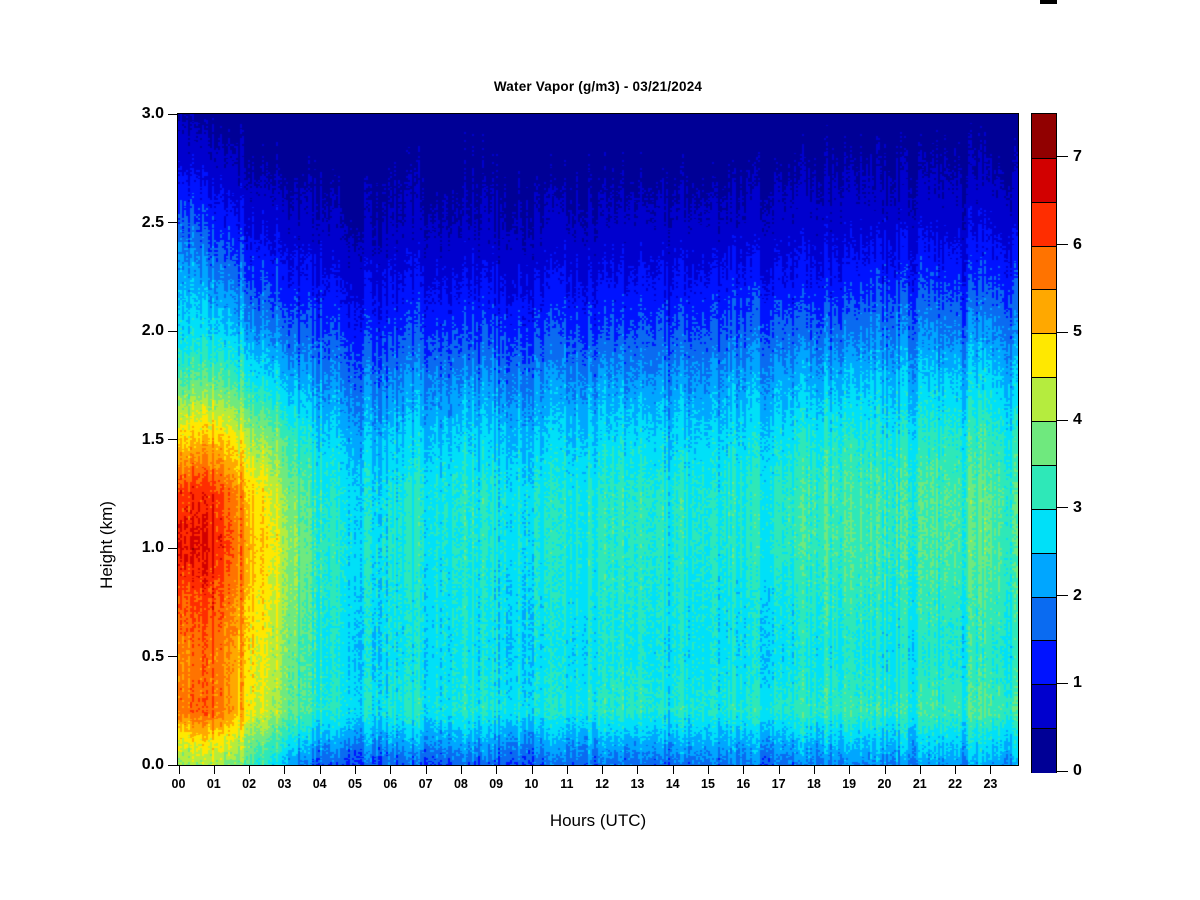  I want to click on x-tick-label: 01, so click(213, 784).